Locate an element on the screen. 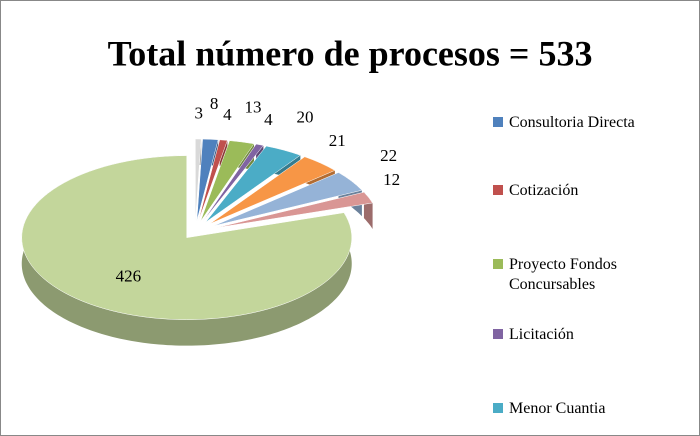 This screenshot has height=436, width=700. data-label: 13 is located at coordinates (253, 106).